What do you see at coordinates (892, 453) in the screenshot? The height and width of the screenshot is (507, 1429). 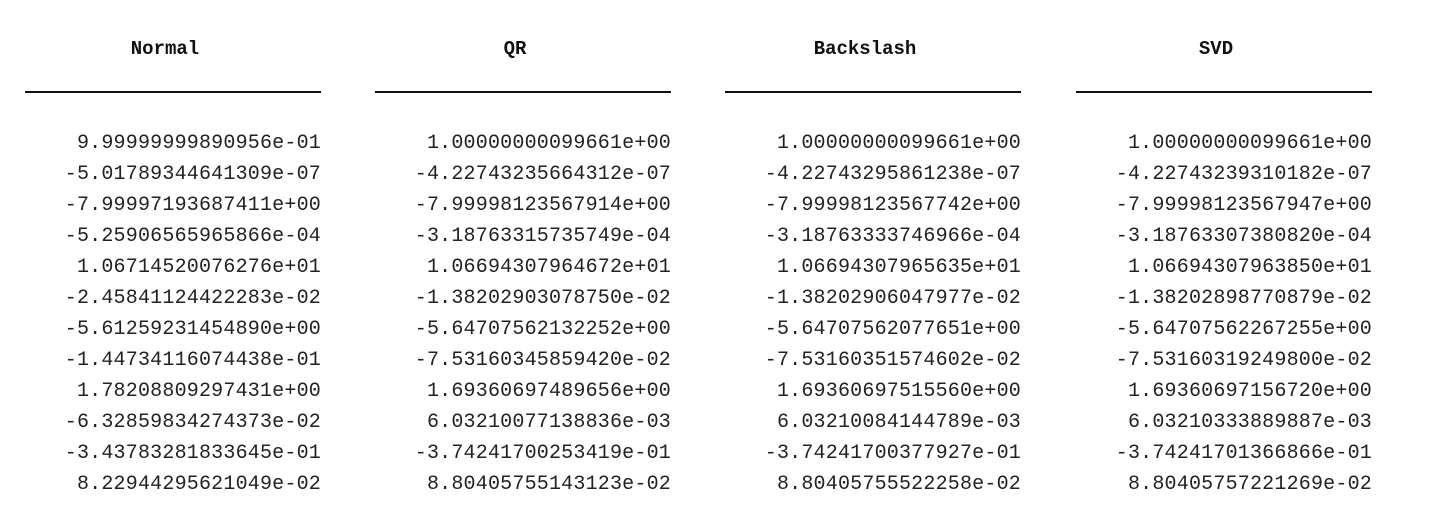 I see `value-cell: -3.74241700377927e-01` at bounding box center [892, 453].